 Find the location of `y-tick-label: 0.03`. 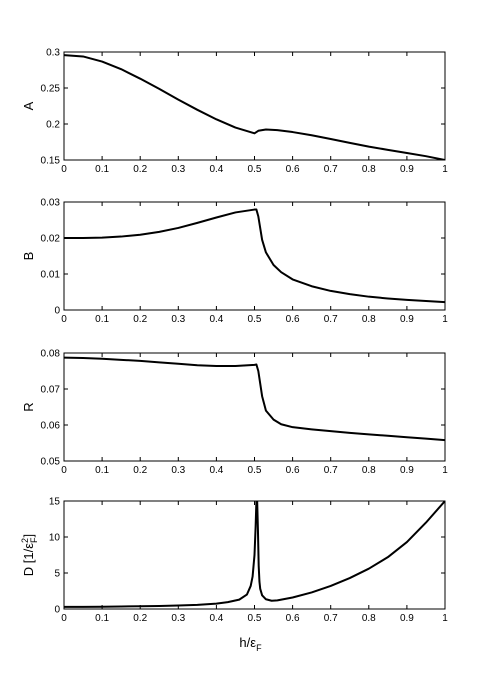

y-tick-label: 0.03 is located at coordinates (51, 203).